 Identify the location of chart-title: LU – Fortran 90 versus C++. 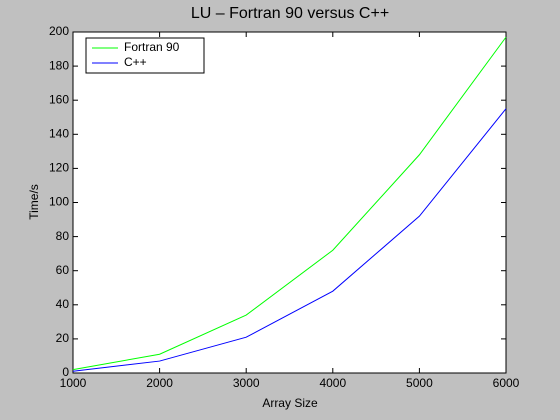
(290, 13).